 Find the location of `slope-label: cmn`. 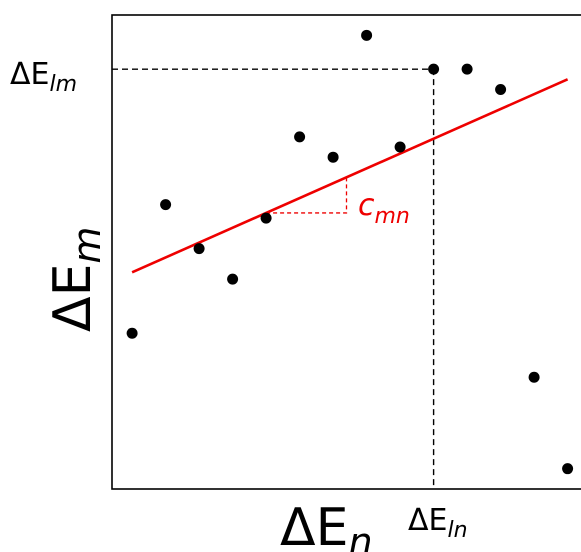

slope-label: cmn is located at coordinates (384, 208).